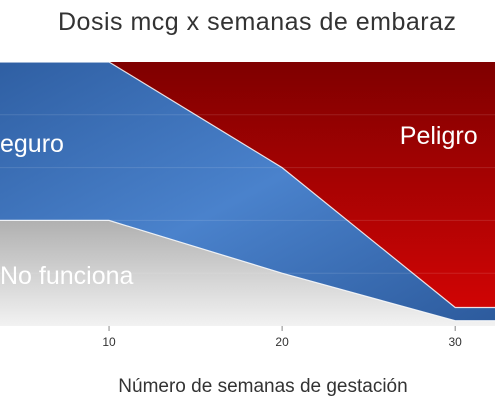 The width and height of the screenshot is (495, 400). What do you see at coordinates (67, 276) in the screenshot?
I see `region-label-no-funciona: No funciona` at bounding box center [67, 276].